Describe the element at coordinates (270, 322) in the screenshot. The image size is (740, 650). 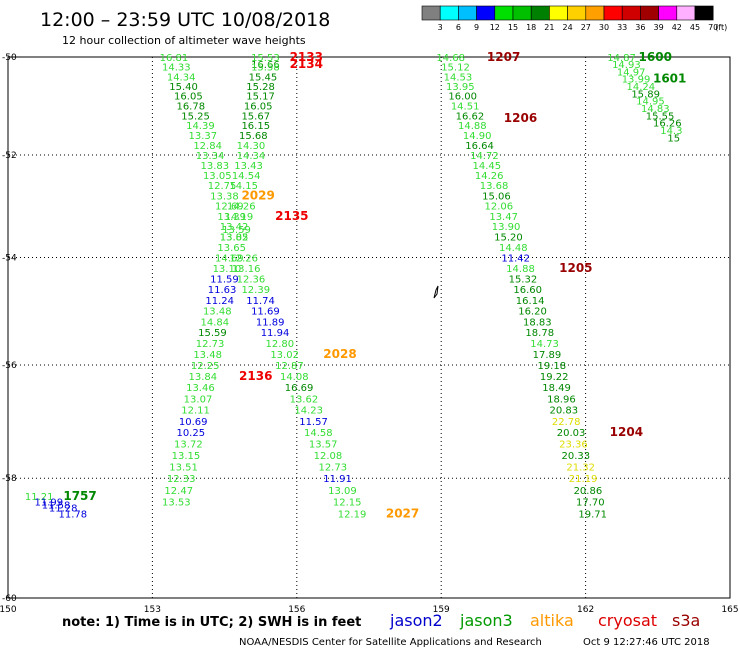
I see `wave-height-value: 11.89` at that location.